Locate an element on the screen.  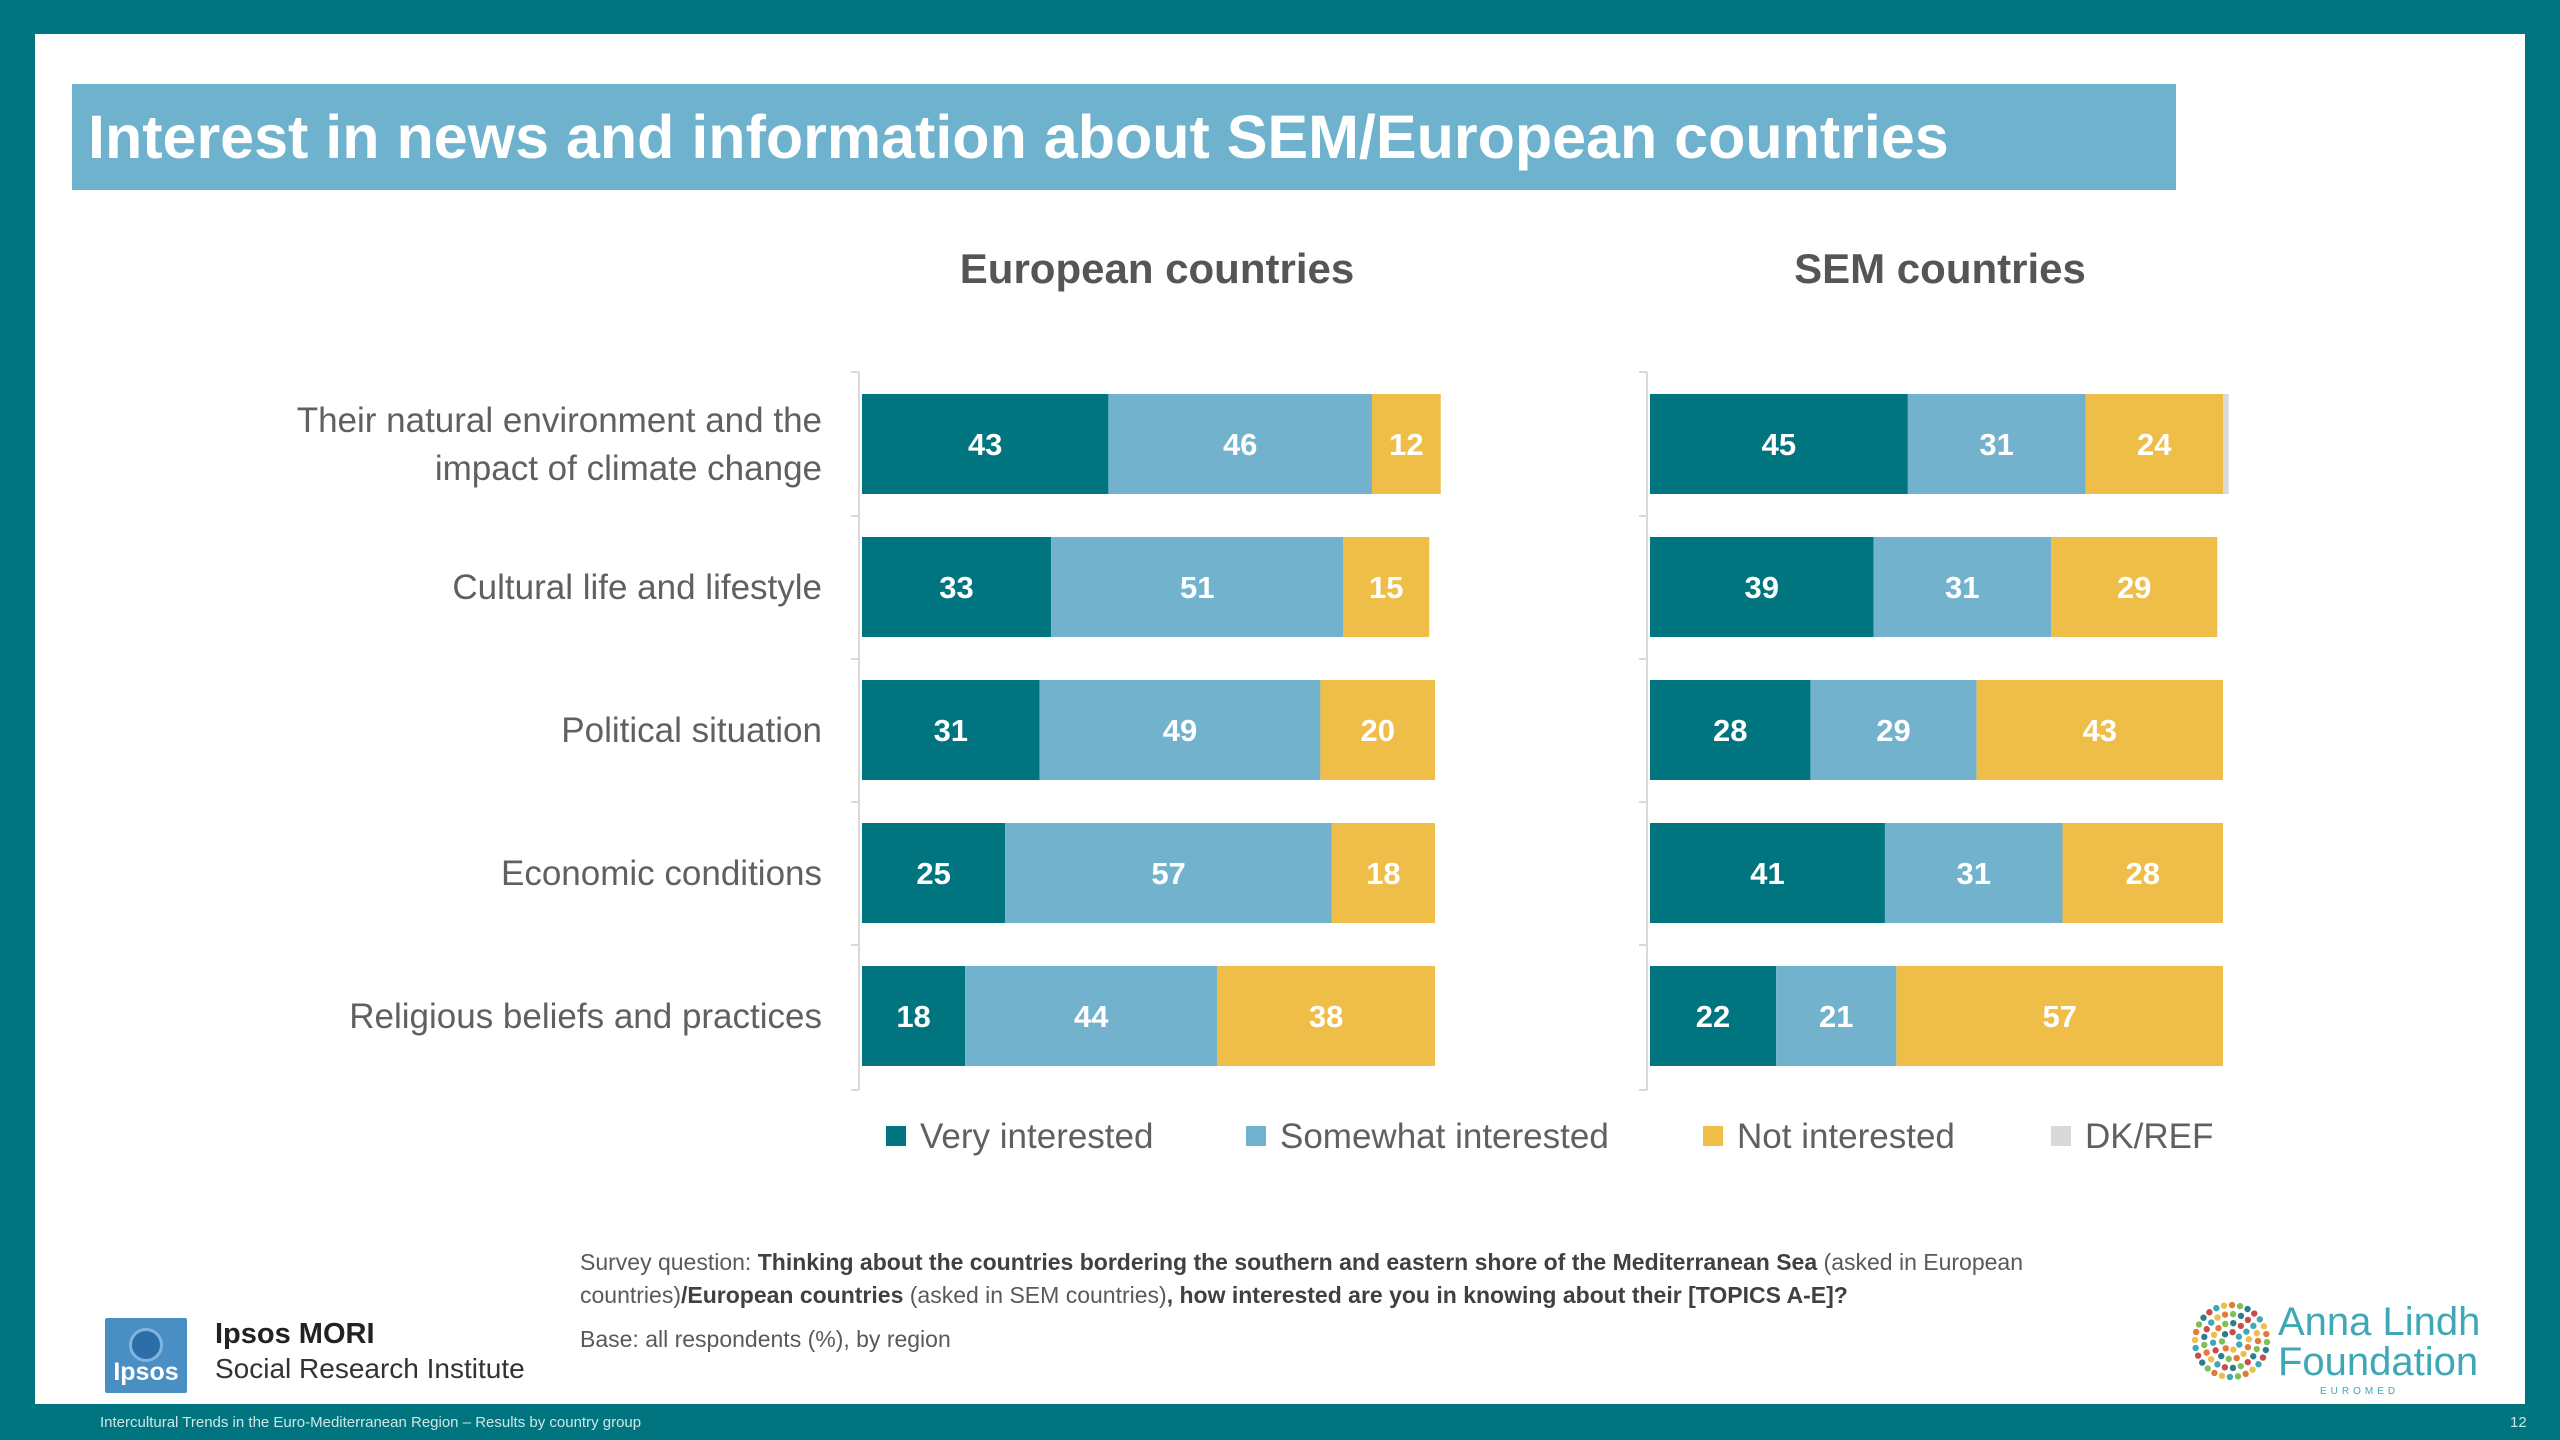
note-prefix: Survey question: is located at coordinates (669, 1262).